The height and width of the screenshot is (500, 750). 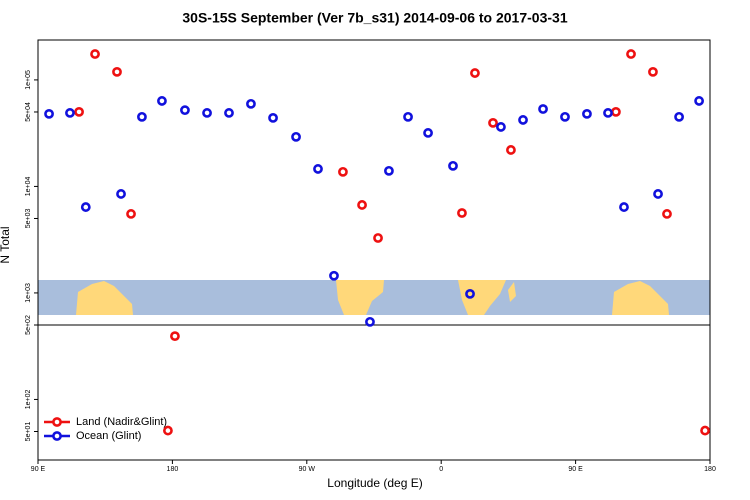 What do you see at coordinates (28, 325) in the screenshot?
I see `y-tick-label: 5e+02` at bounding box center [28, 325].